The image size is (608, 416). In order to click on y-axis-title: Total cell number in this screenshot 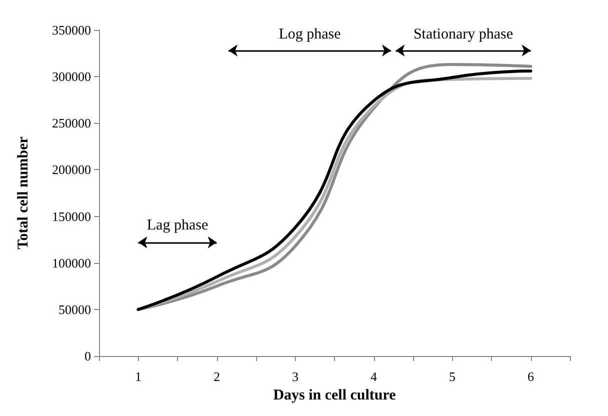, I will do `click(24, 193)`.